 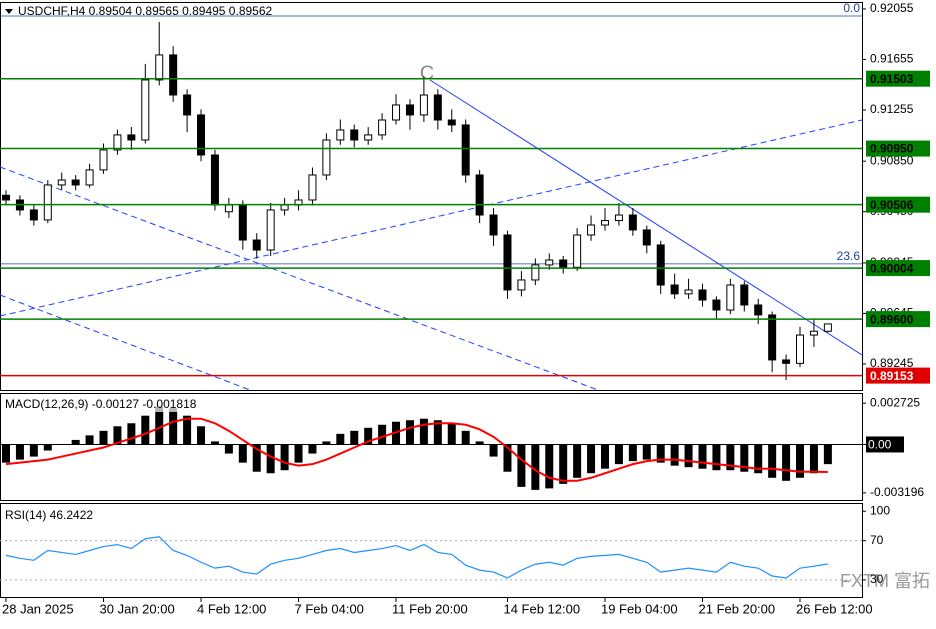 What do you see at coordinates (892, 8) in the screenshot?
I see `y-tick-label: 0.92055` at bounding box center [892, 8].